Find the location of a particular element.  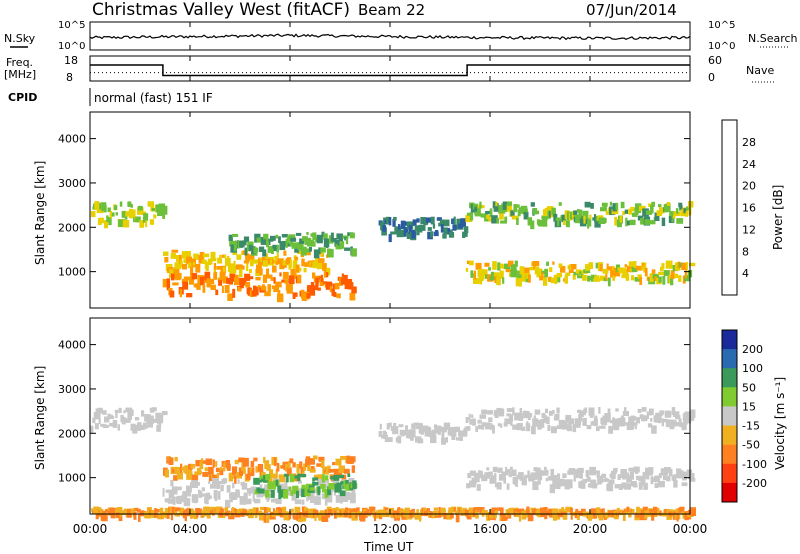

nave-label: Nave is located at coordinates (760, 70).